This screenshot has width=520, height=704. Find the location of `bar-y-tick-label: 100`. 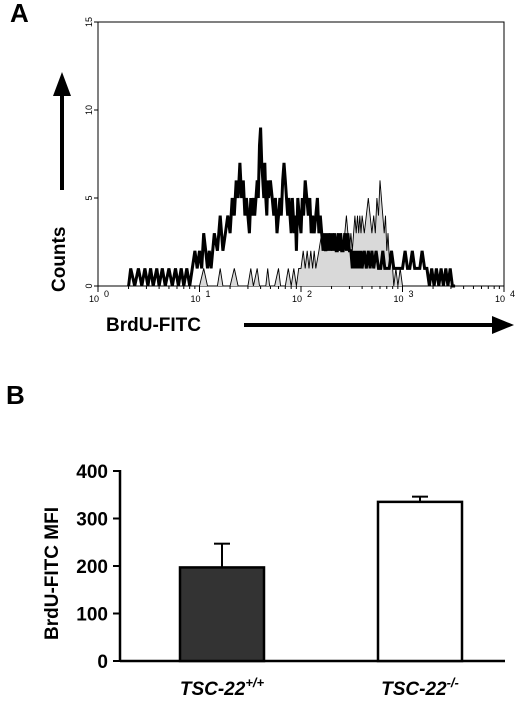

bar-y-tick-label: 100 is located at coordinates (92, 615).